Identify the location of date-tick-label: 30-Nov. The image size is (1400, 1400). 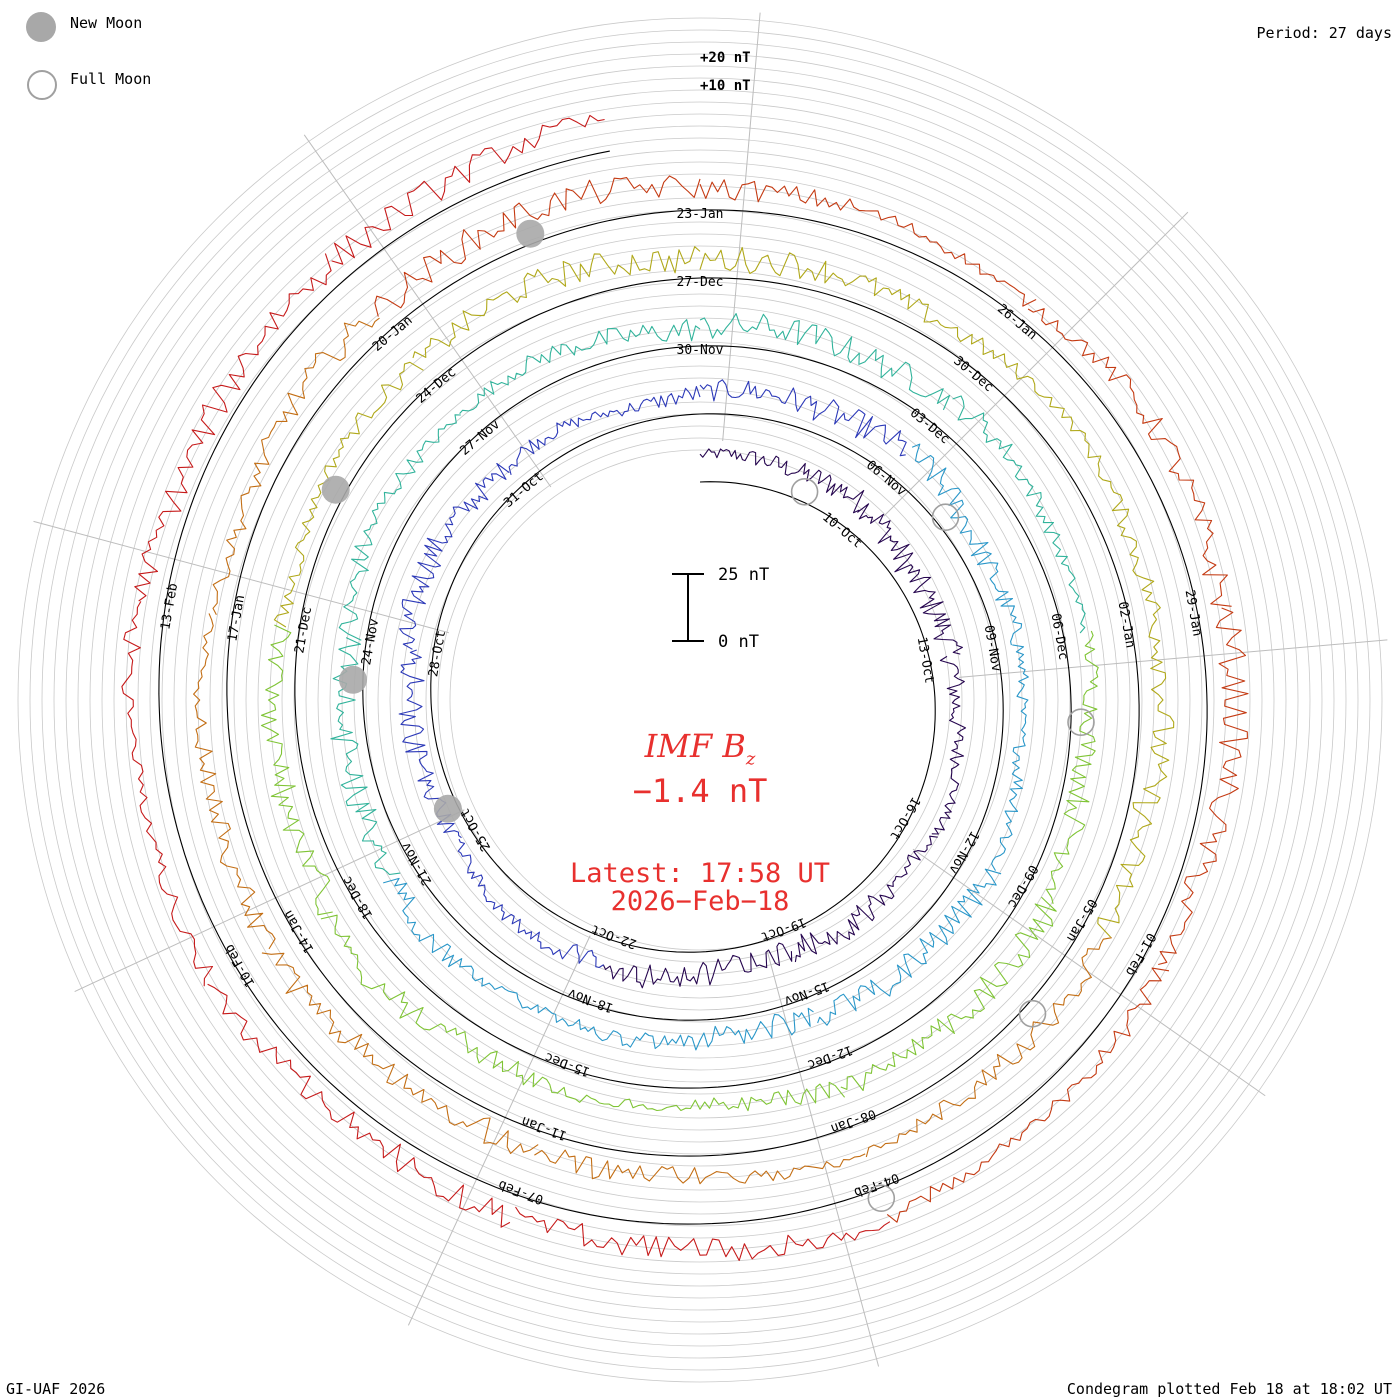
(700, 350).